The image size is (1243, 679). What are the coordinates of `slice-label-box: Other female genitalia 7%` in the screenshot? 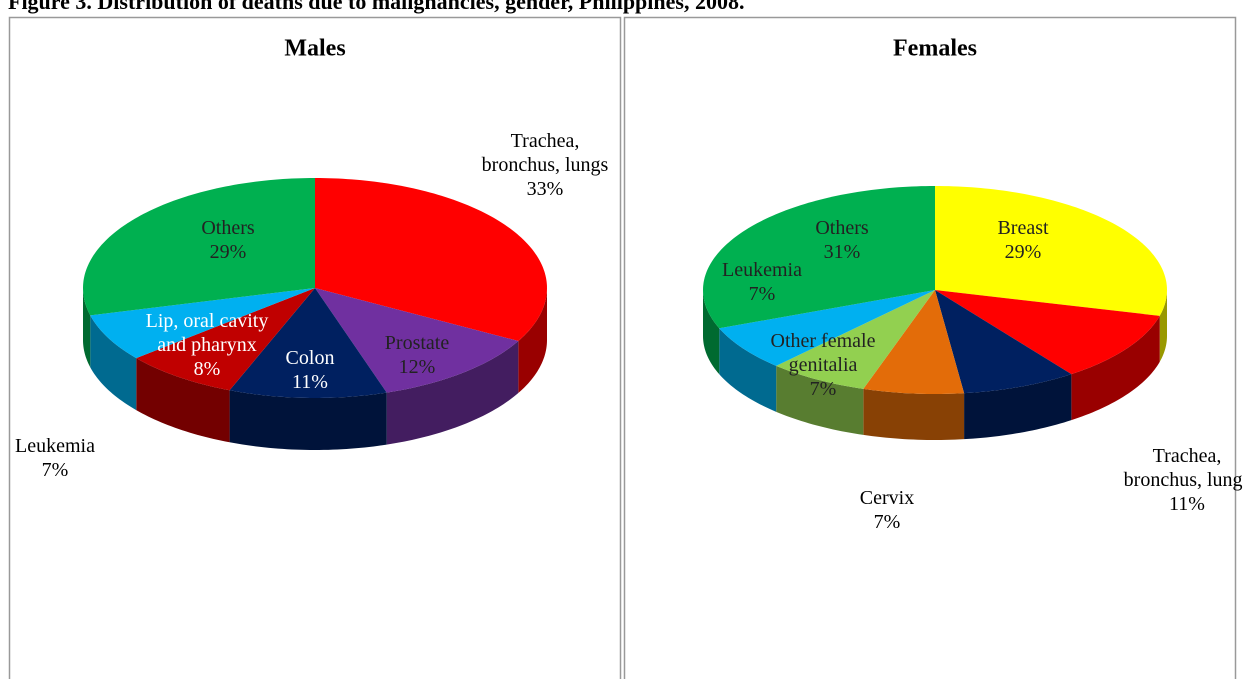 It's located at (823, 365).